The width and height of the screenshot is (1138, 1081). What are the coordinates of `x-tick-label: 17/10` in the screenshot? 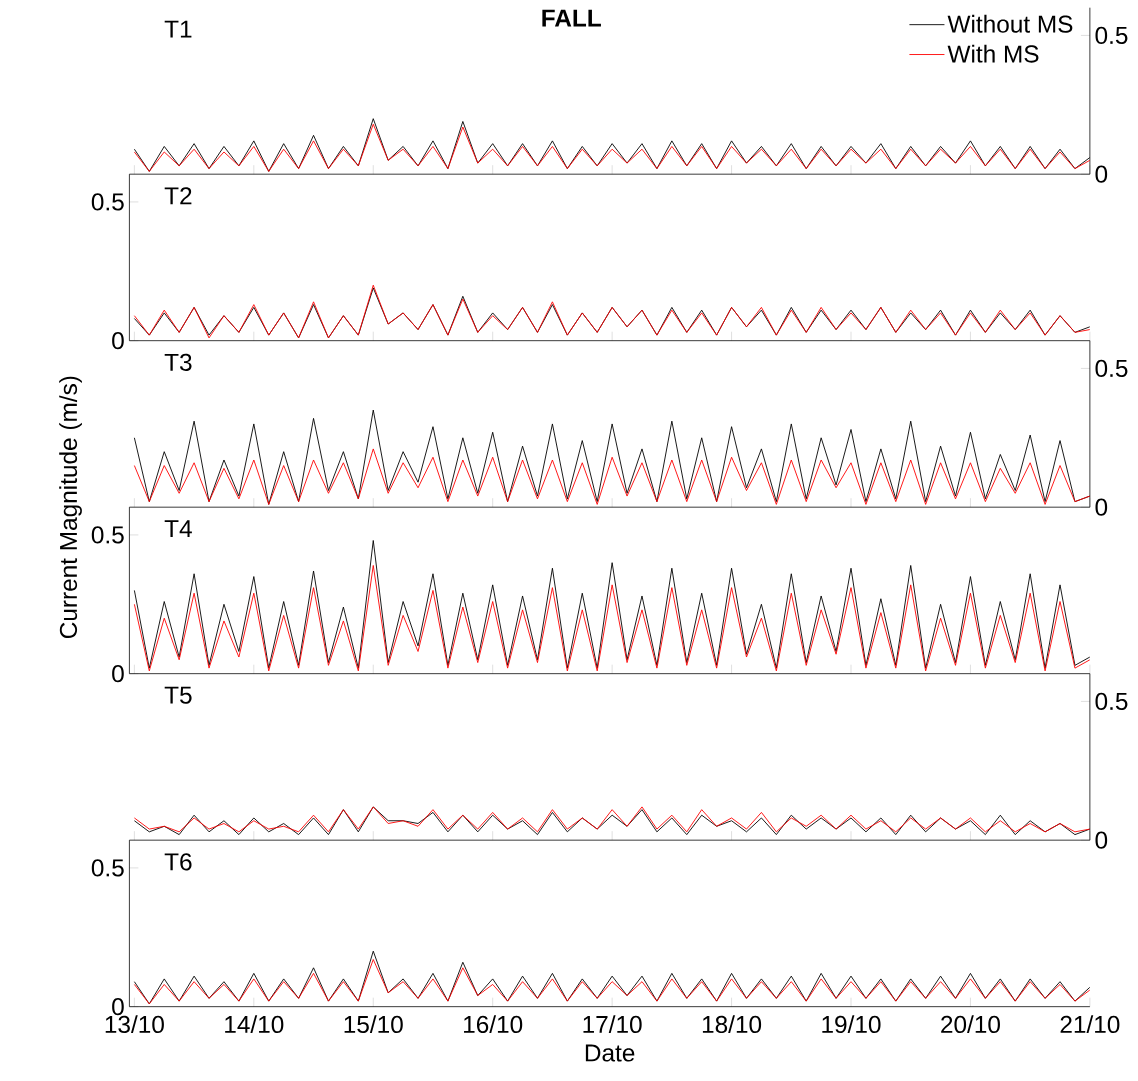 It's located at (612, 1024).